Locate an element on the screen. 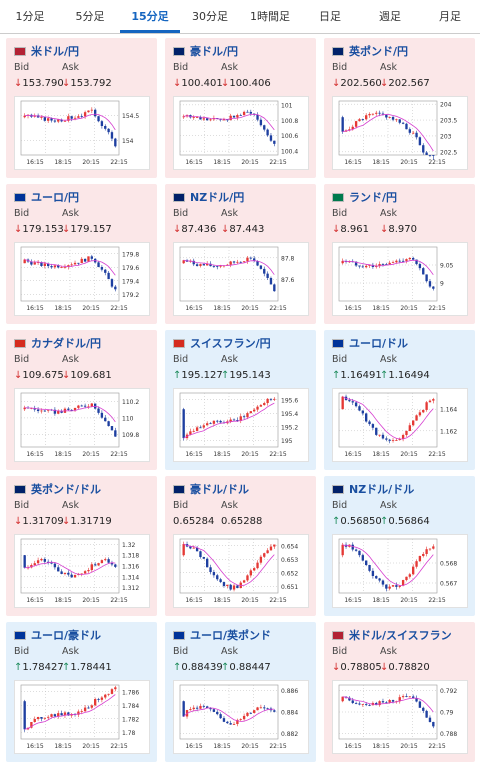 Image resolution: width=480 pixels, height=764 pixels. tab-7: 月足 is located at coordinates (450, 16).